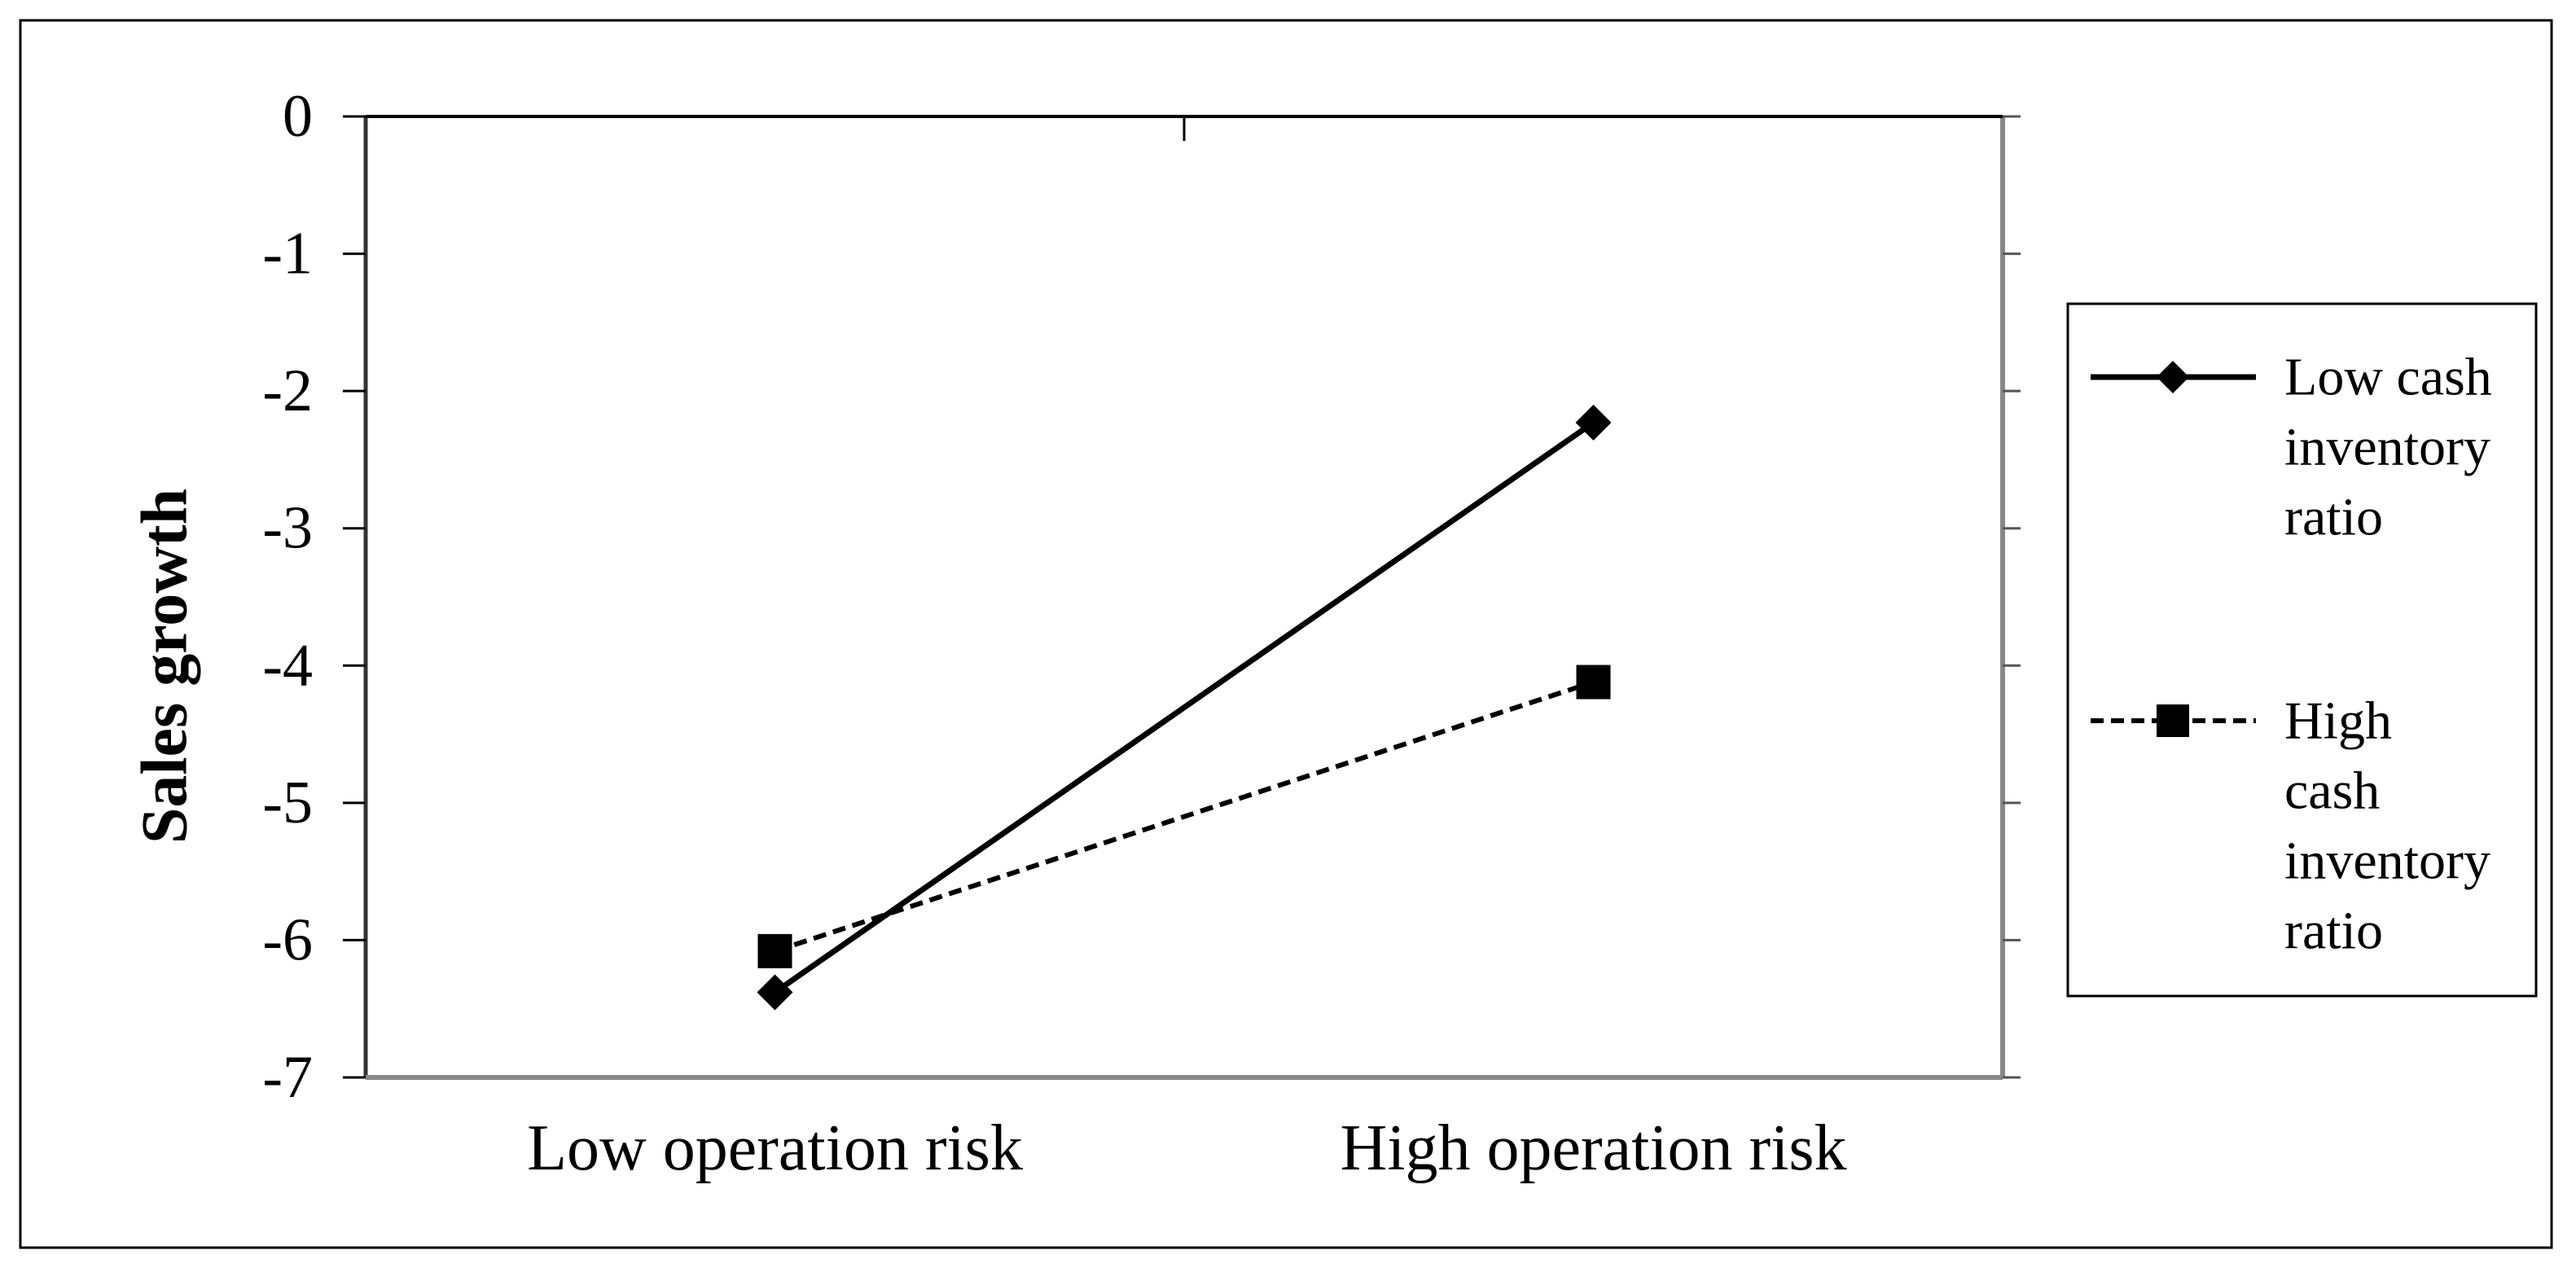  What do you see at coordinates (2290, 826) in the screenshot?
I see `legend-item-2: High cash inventory ratio` at bounding box center [2290, 826].